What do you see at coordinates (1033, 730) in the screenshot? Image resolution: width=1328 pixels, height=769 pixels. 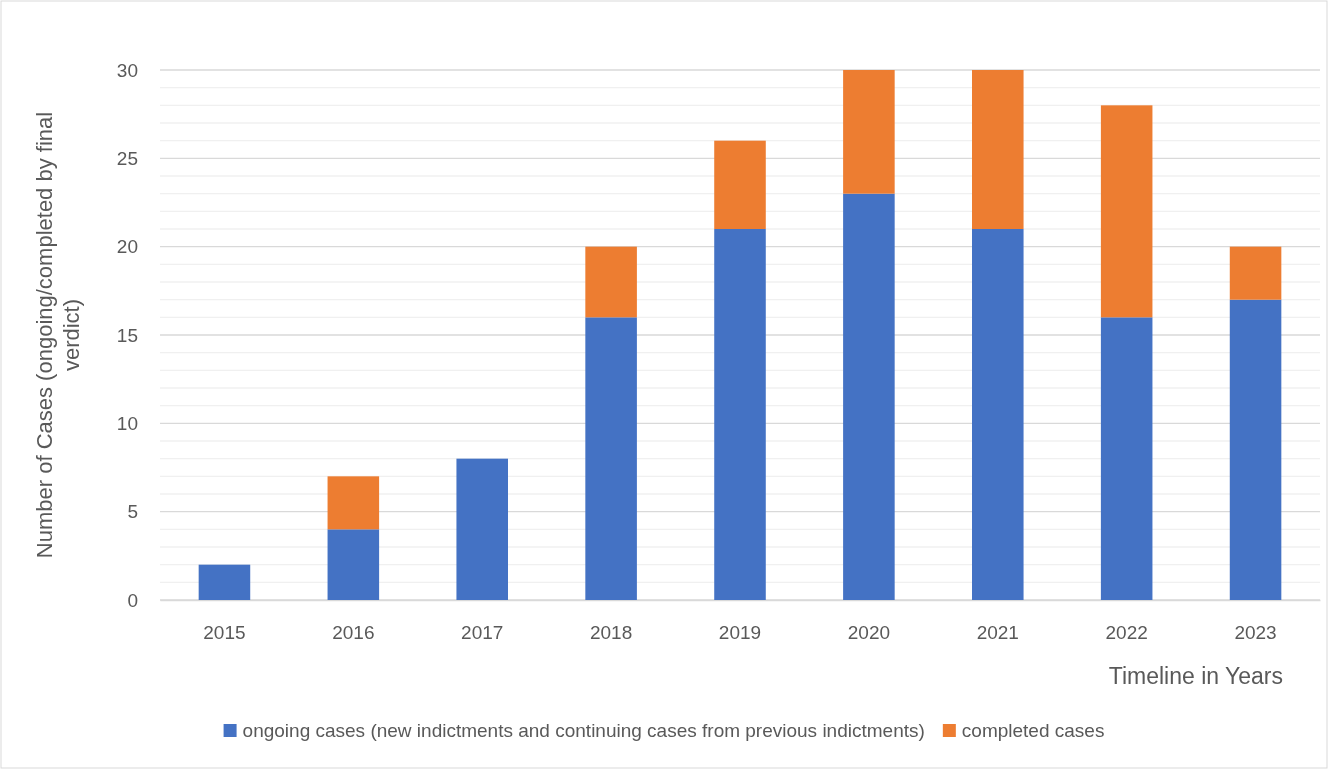 I see `legend-label: completed cases` at bounding box center [1033, 730].